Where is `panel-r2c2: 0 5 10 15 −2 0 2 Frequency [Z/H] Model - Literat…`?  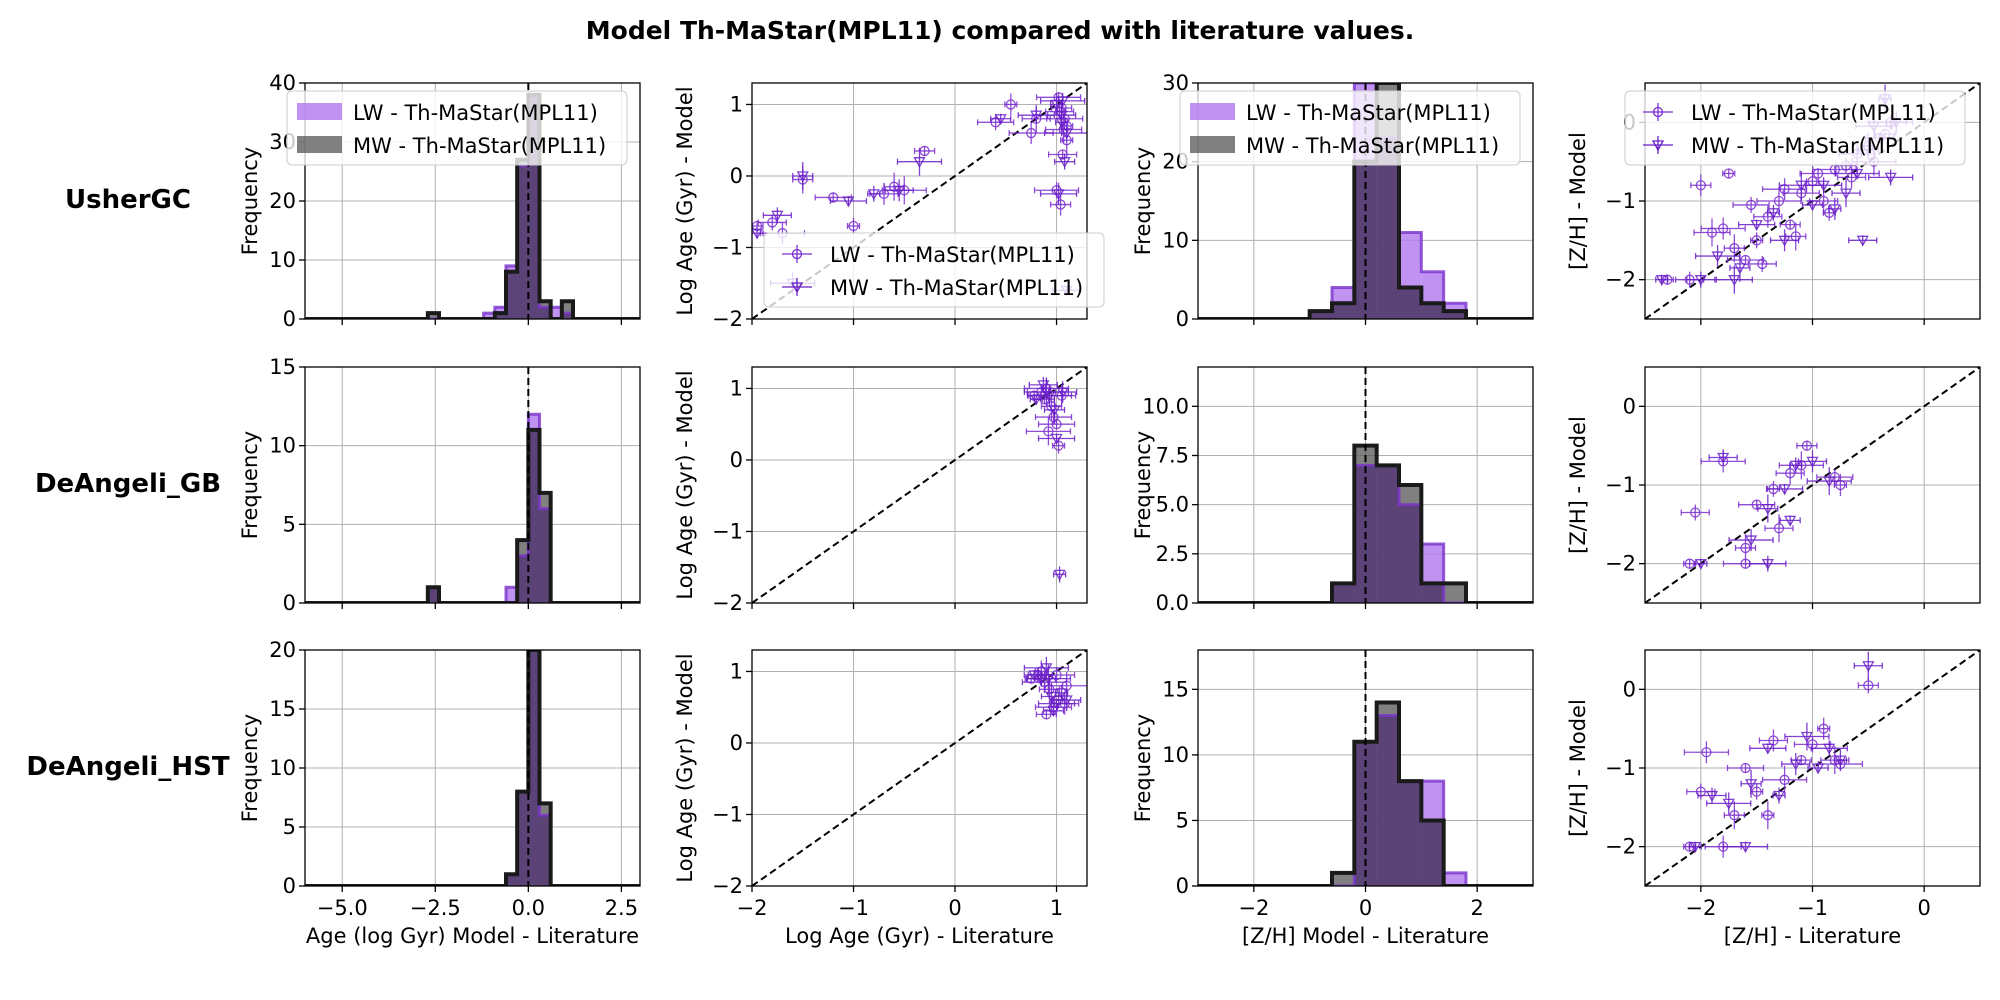
panel-r2c2: 0 5 10 15 −2 0 2 Frequency [Z/H] Model - Literat… is located at coordinates (1332, 798).